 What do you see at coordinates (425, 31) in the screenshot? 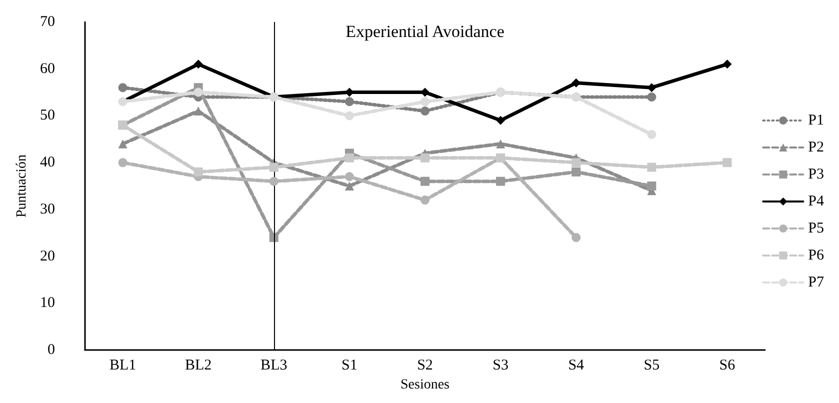
I see `chart-title: Experiential Avoidance` at bounding box center [425, 31].